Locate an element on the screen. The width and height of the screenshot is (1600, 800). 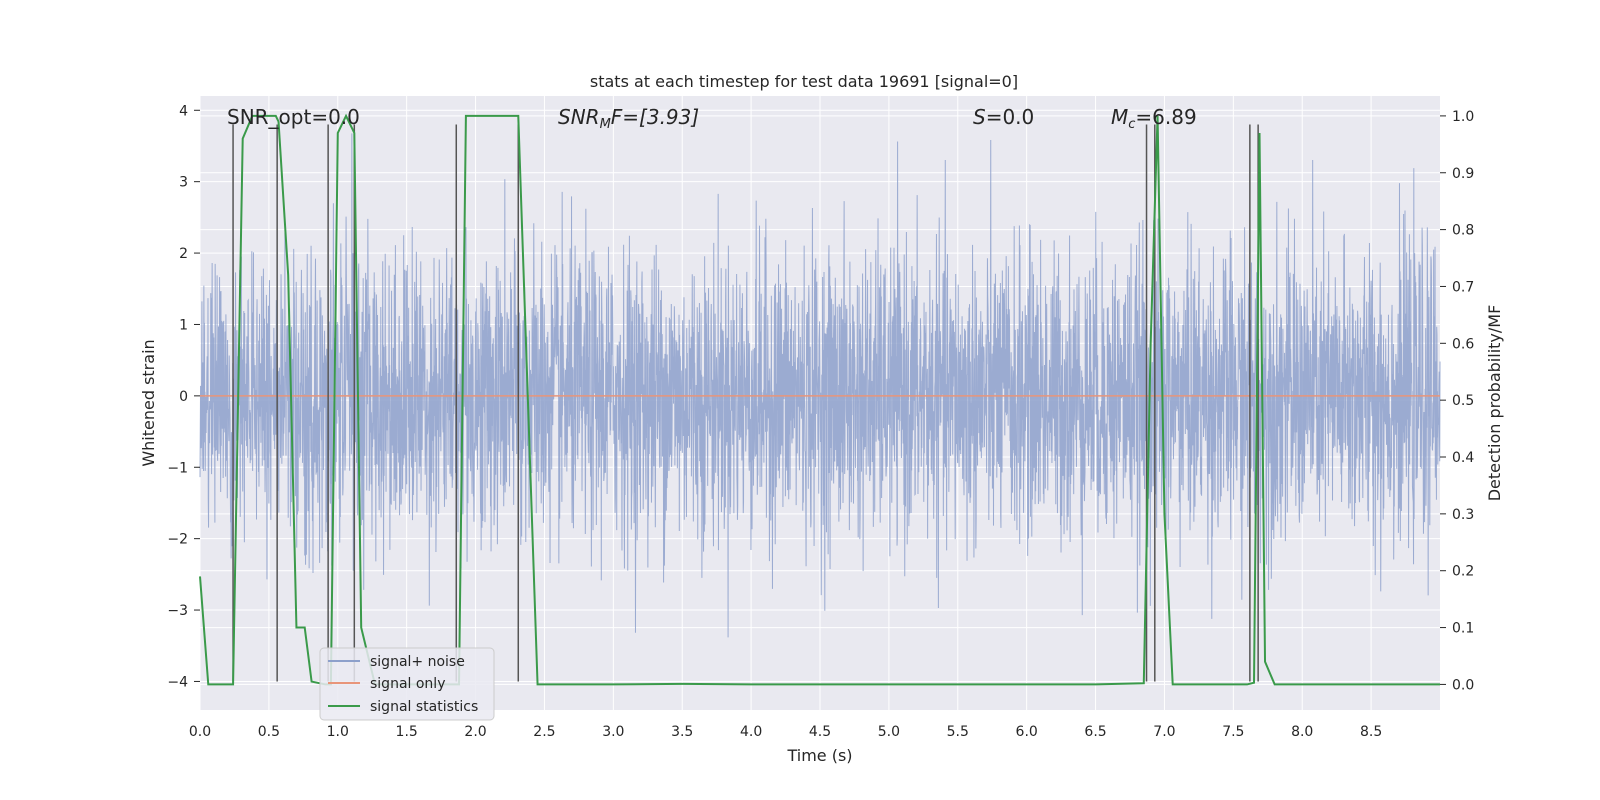
y-axis-ticks: 4 3 2 1 0 −1 −2 −3 −4 is located at coordinates (183, 396).